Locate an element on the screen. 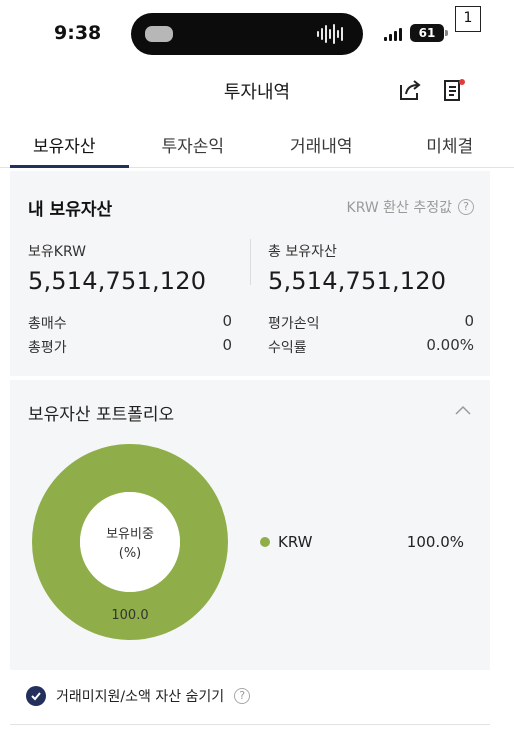 Image resolution: width=514 pixels, height=734 pixels. total-eval-label: 총평가 is located at coordinates (47, 348).